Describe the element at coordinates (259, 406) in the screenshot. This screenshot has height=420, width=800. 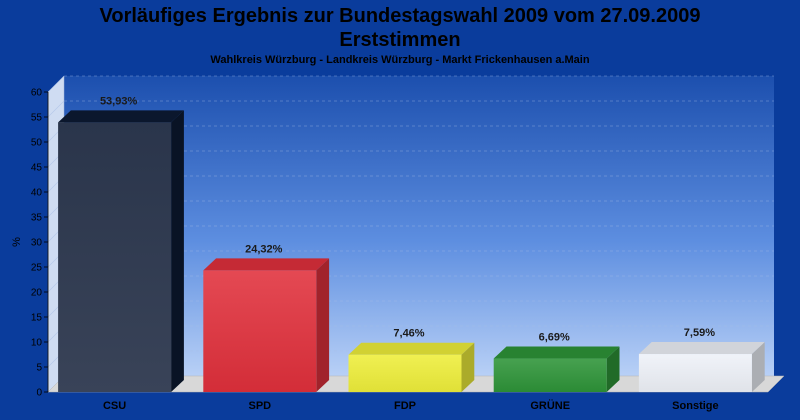
I see `x-tick-label: SPD` at that location.